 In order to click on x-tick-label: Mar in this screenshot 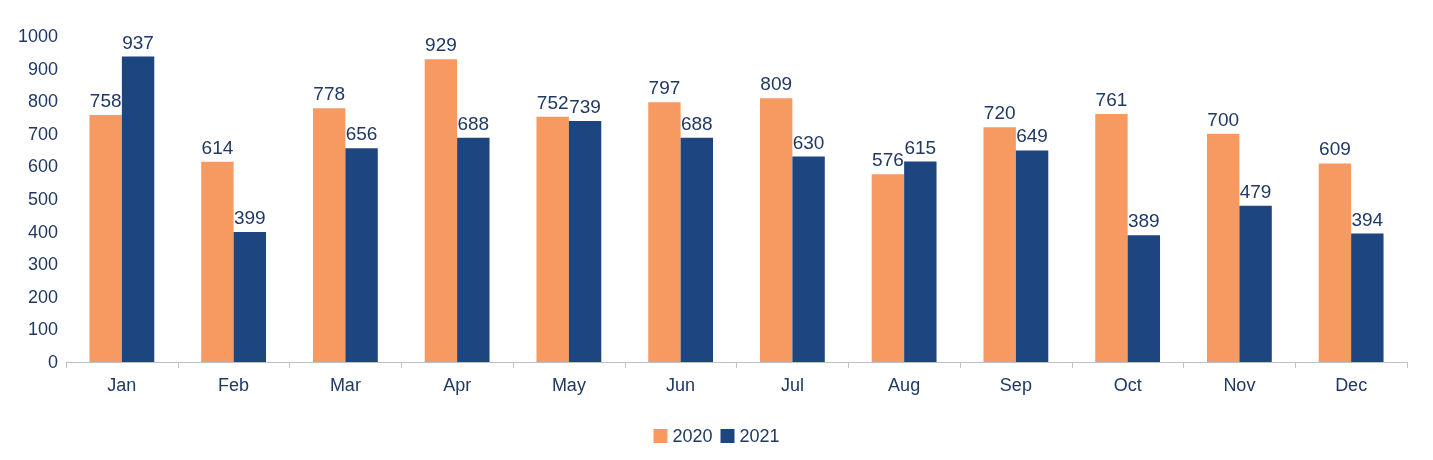, I will do `click(345, 385)`.